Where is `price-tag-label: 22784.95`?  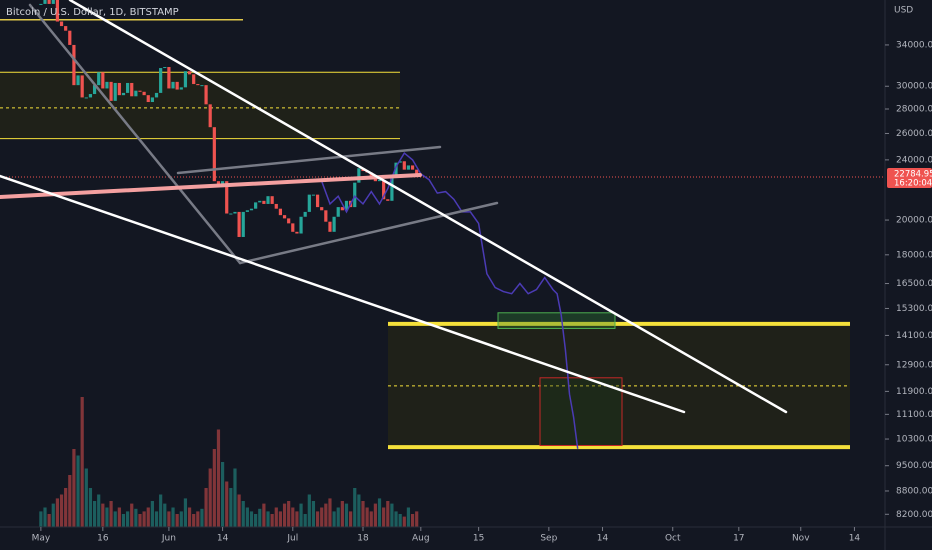
price-tag-label: 22784.95 is located at coordinates (913, 175).